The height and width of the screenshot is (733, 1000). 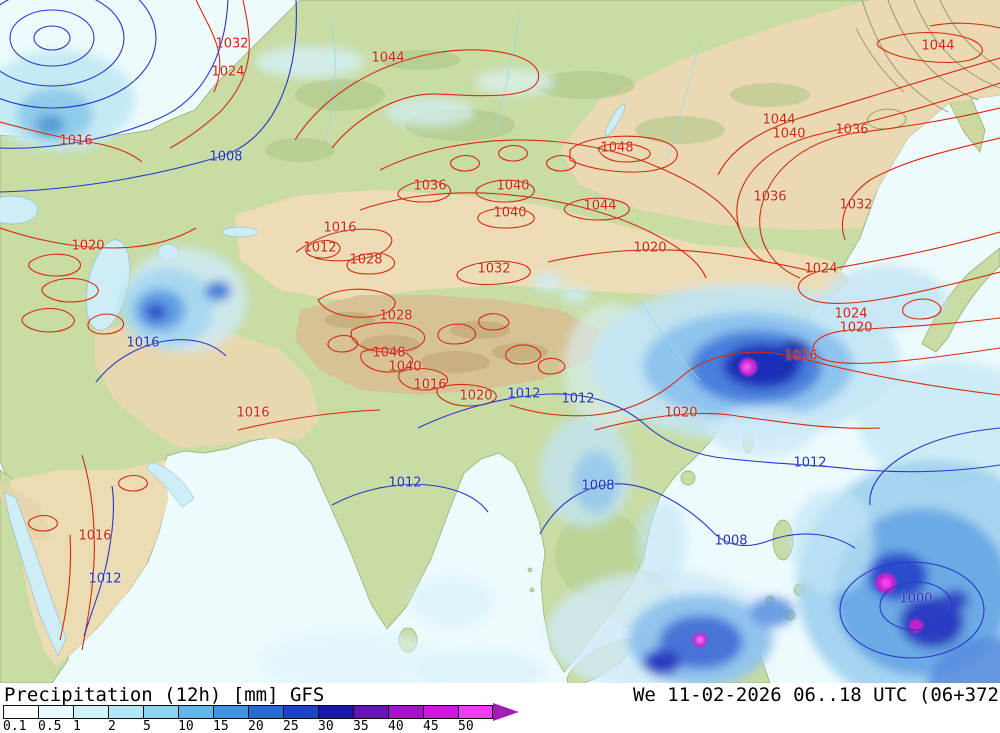 I want to click on legend-label: 45, so click(x=431, y=726).